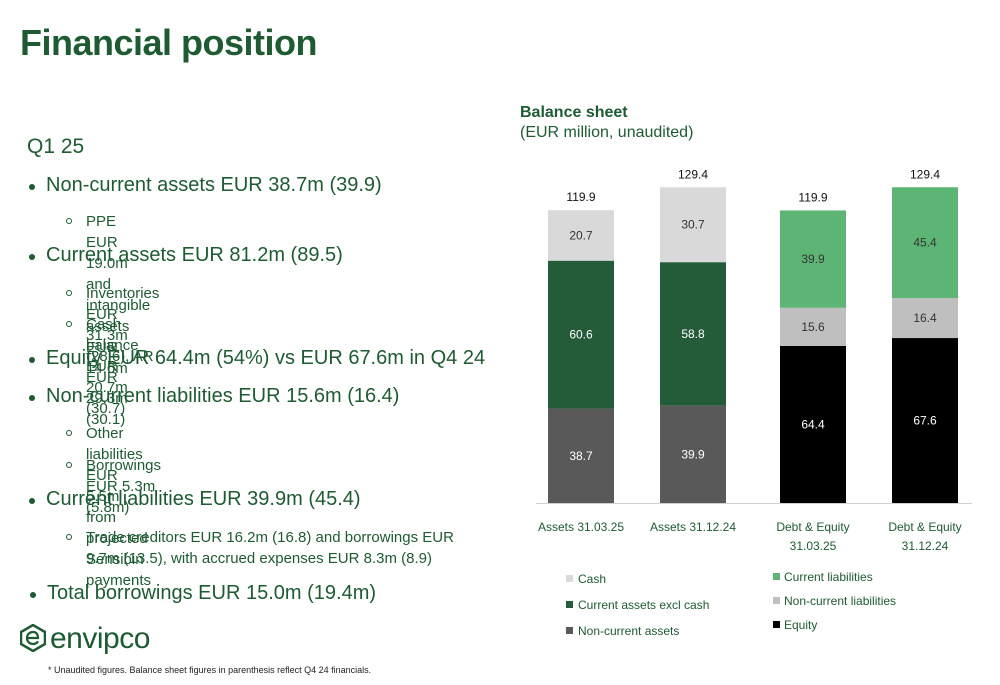 The width and height of the screenshot is (1000, 685). What do you see at coordinates (212, 593) in the screenshot?
I see `bullet-text: Total borrowings EUR 15.0m (19.4m)` at bounding box center [212, 593].